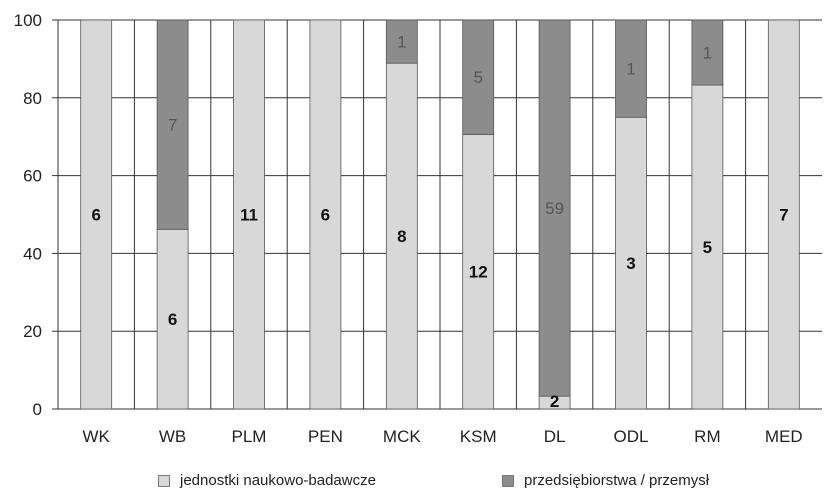 This screenshot has width=831, height=502. I want to click on y-tick-label: 40, so click(32, 253).